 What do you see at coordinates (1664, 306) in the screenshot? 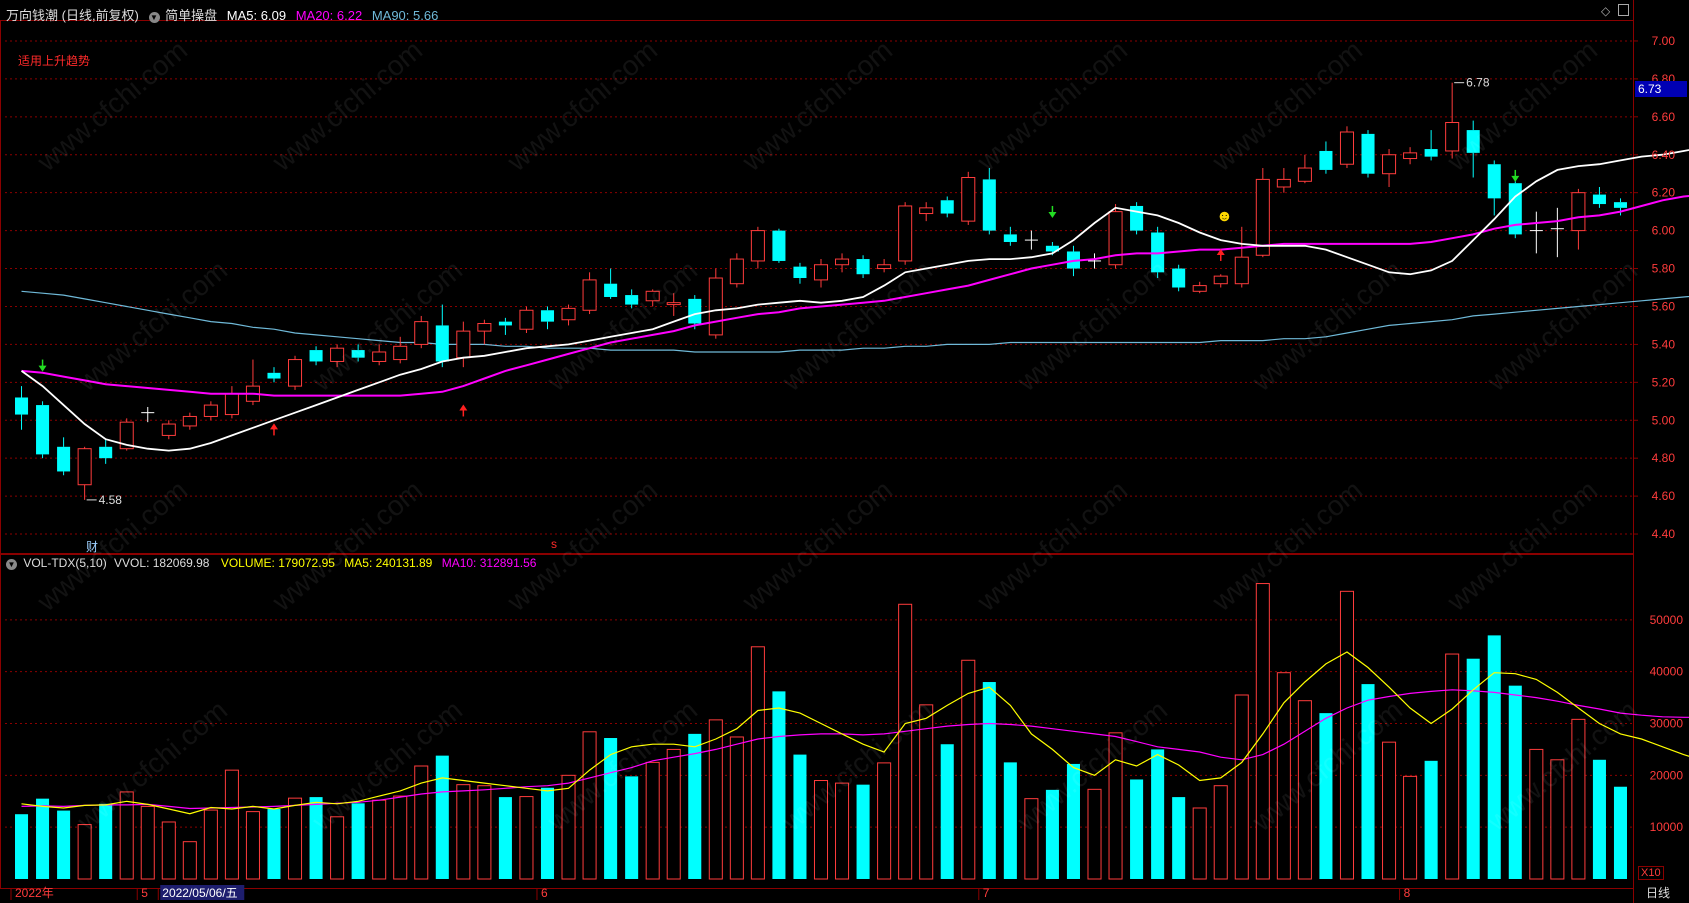
I see `price-tick-label: 5.60` at bounding box center [1664, 306].